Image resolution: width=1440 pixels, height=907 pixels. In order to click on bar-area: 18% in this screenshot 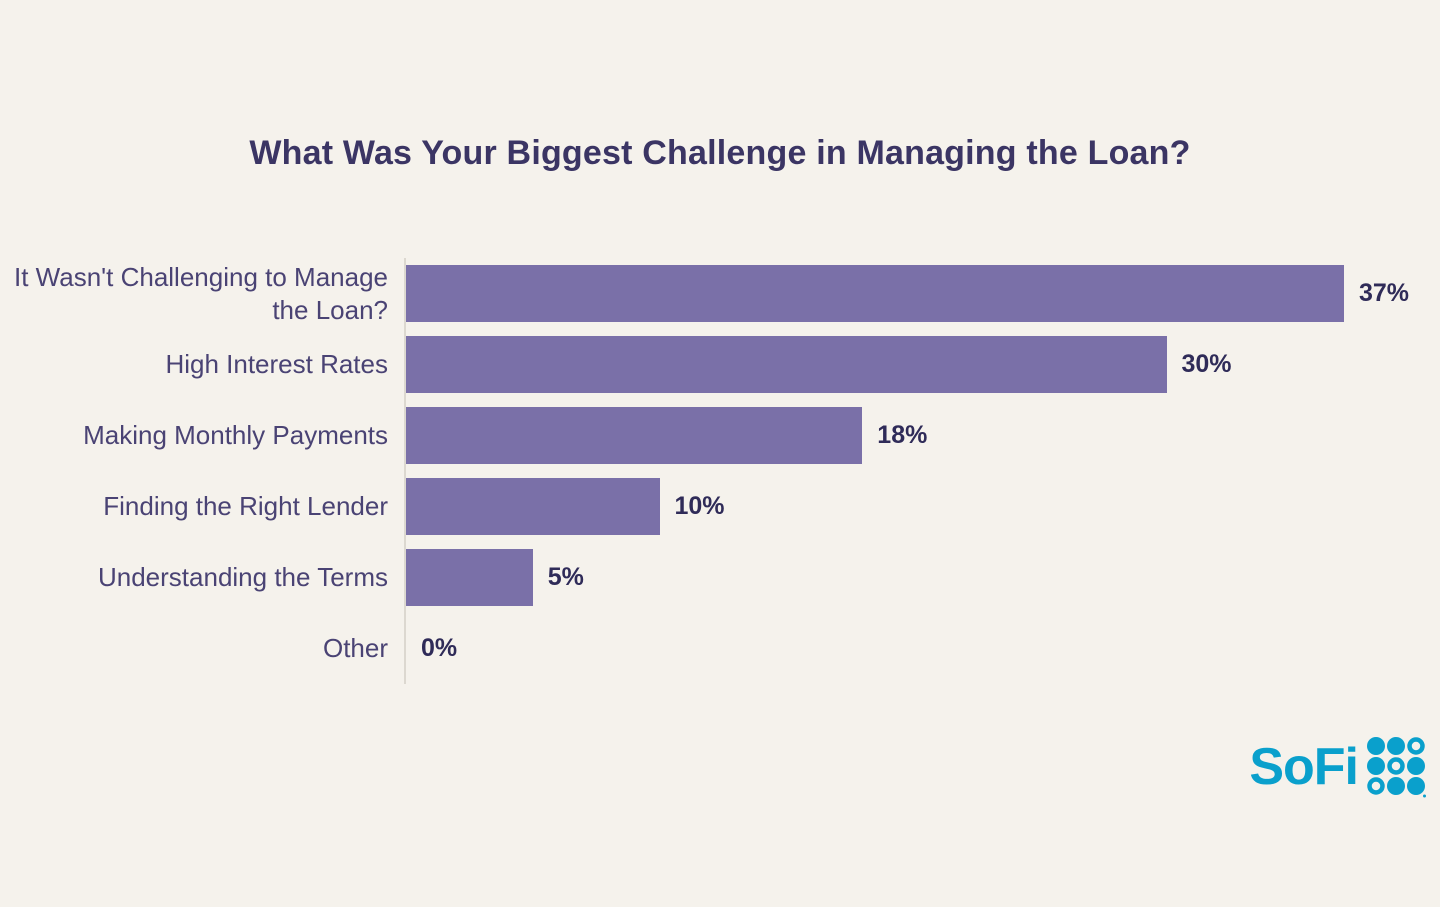, I will do `click(922, 435)`.